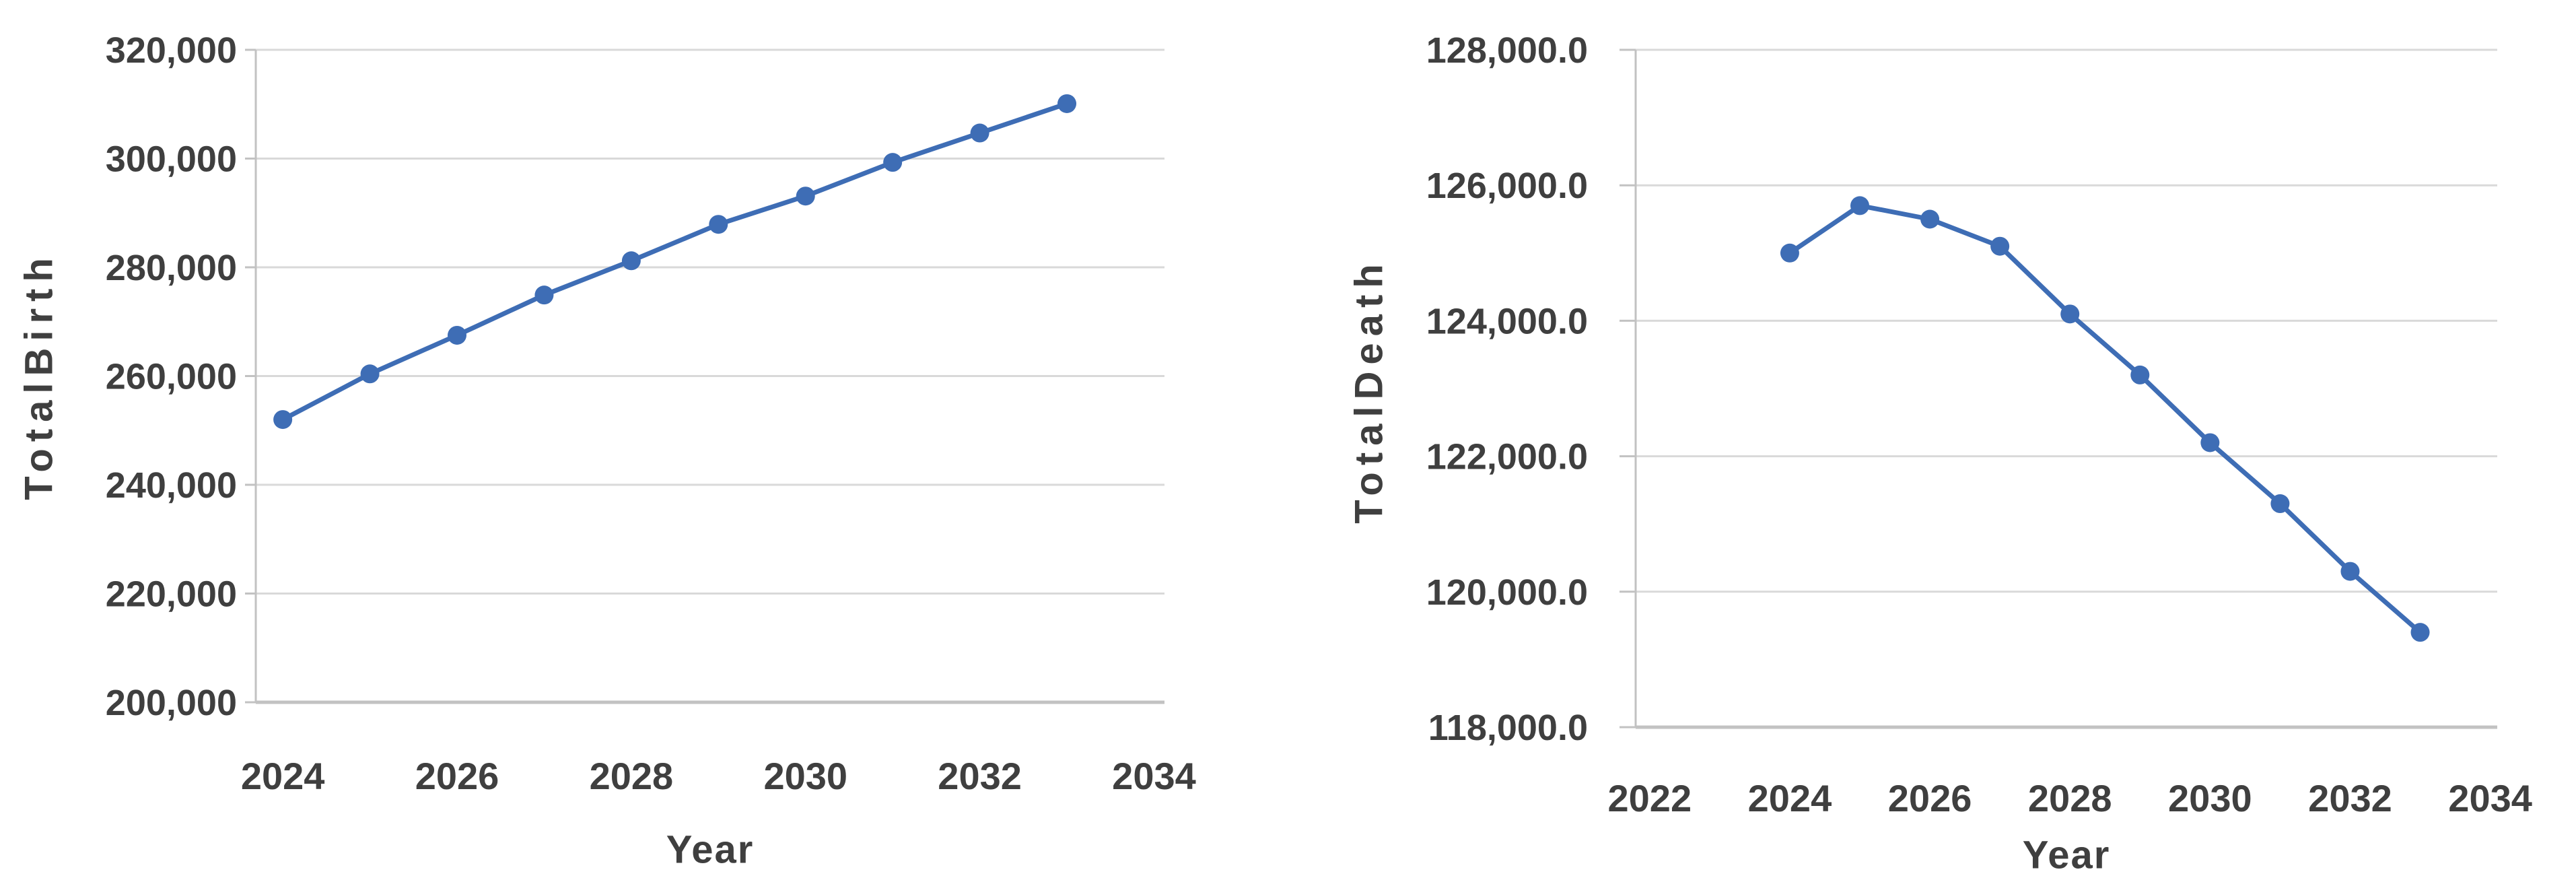 This screenshot has width=2576, height=878. Describe the element at coordinates (1507, 592) in the screenshot. I see `y-tick-label: 120,000.0` at that location.